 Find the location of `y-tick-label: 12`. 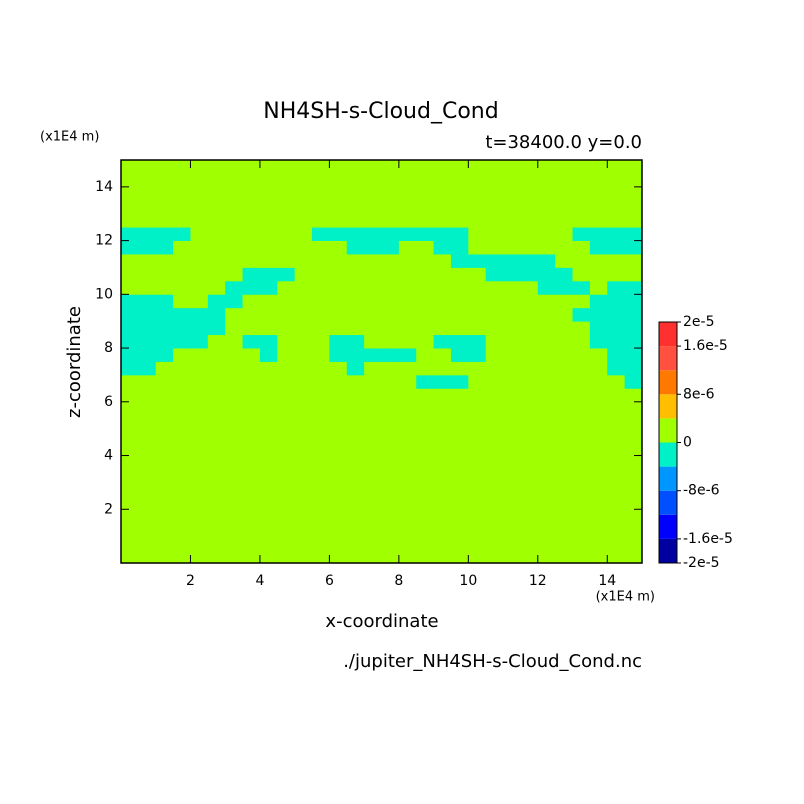

y-tick-label: 12 is located at coordinates (104, 241).